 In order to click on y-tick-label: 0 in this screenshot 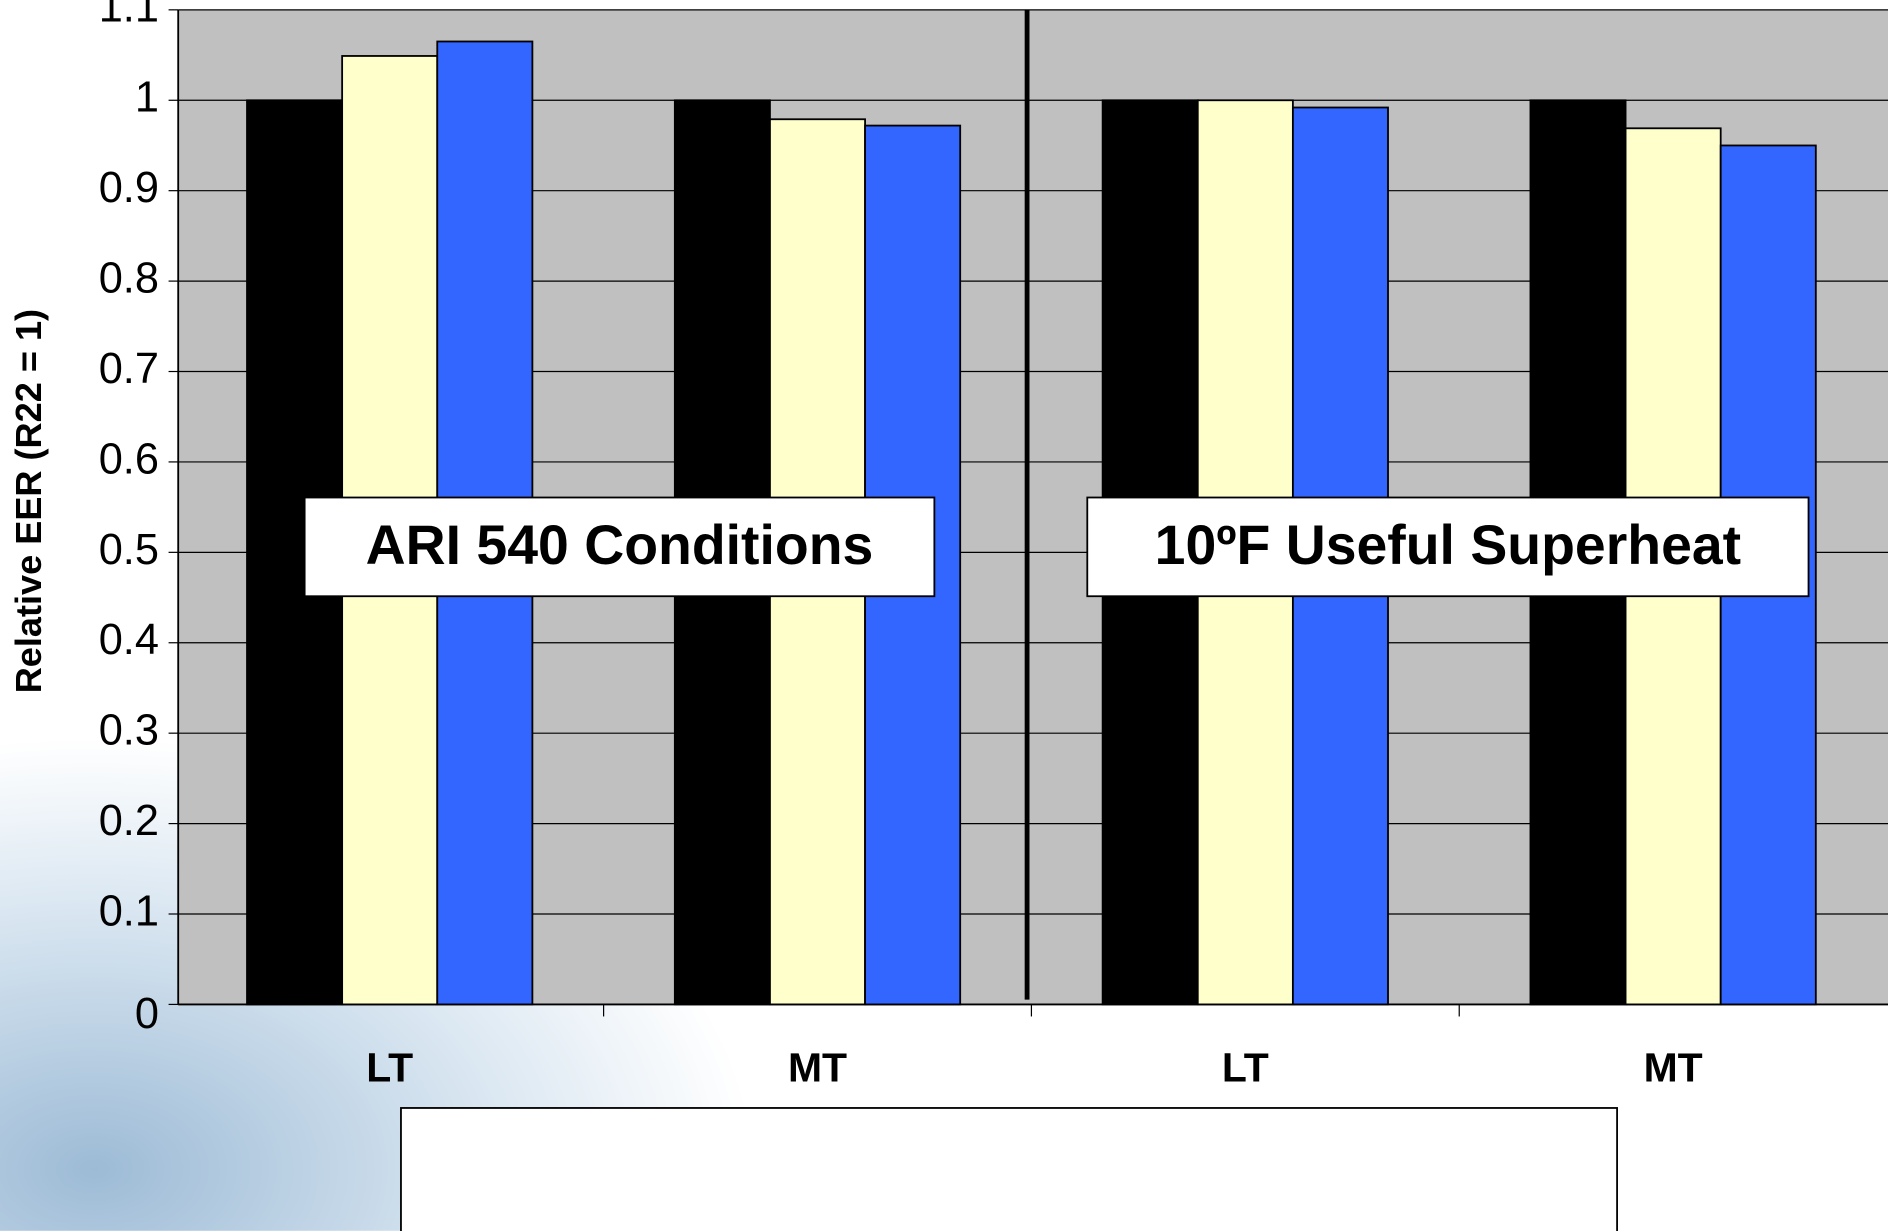, I will do `click(147, 1014)`.